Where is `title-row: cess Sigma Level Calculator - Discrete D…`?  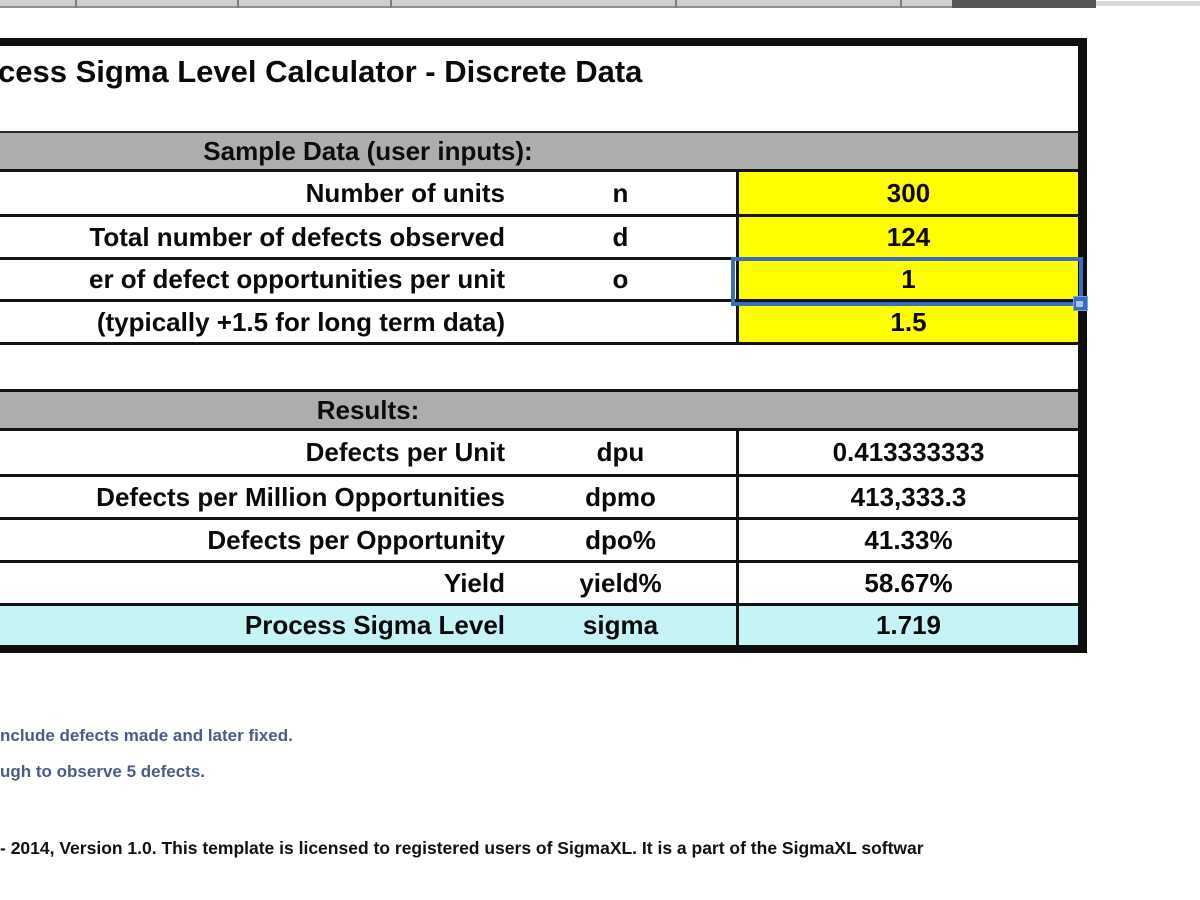
title-row: cess Sigma Level Calculator - Discrete D… is located at coordinates (539, 89).